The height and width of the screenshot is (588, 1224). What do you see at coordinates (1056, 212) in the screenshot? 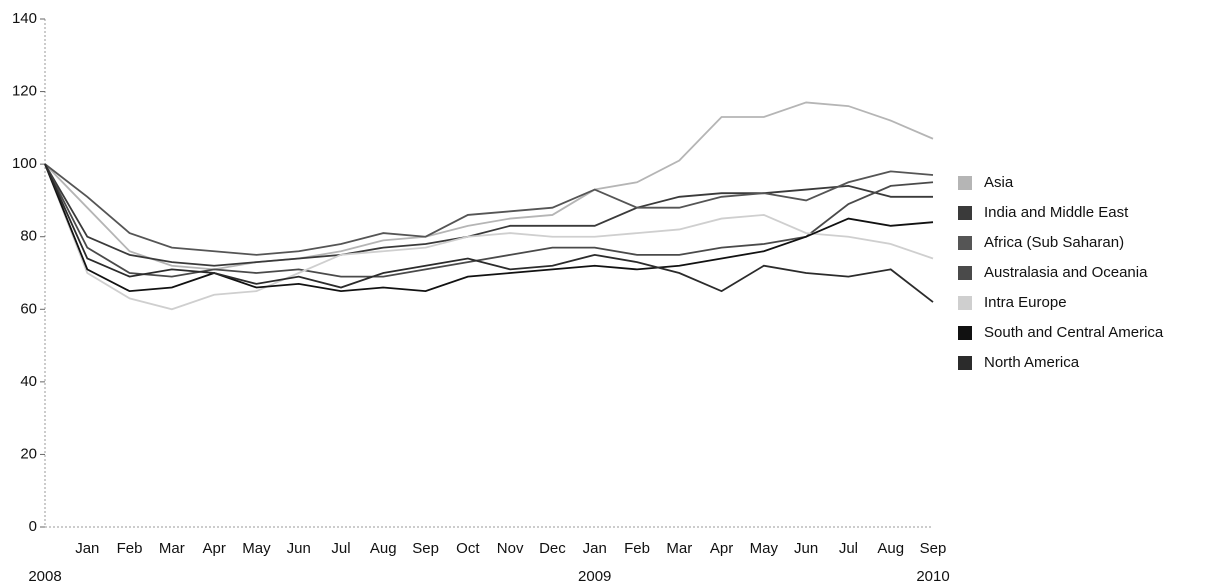
I see `legend-label: India and Middle East` at bounding box center [1056, 212].